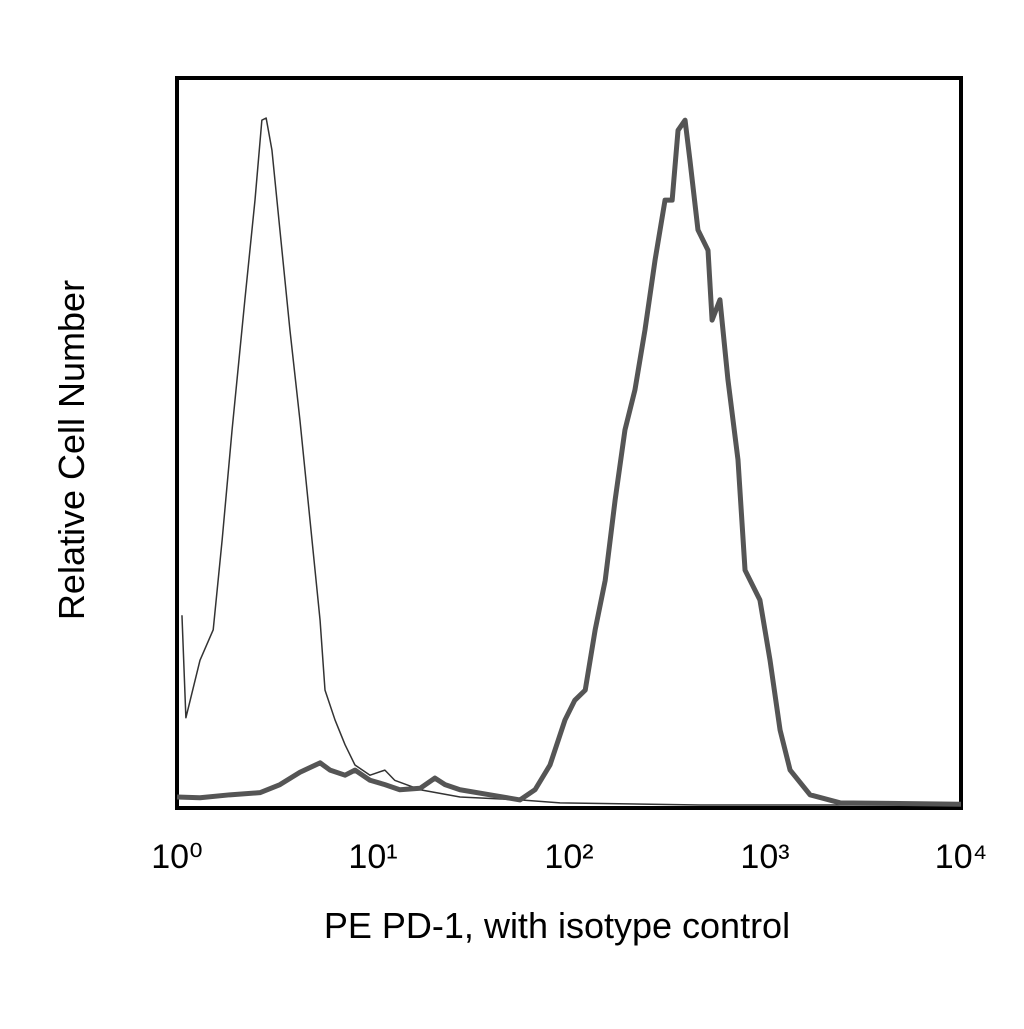 This screenshot has height=1029, width=1024. What do you see at coordinates (372, 857) in the screenshot?
I see `x-tick-label: 10¹` at bounding box center [372, 857].